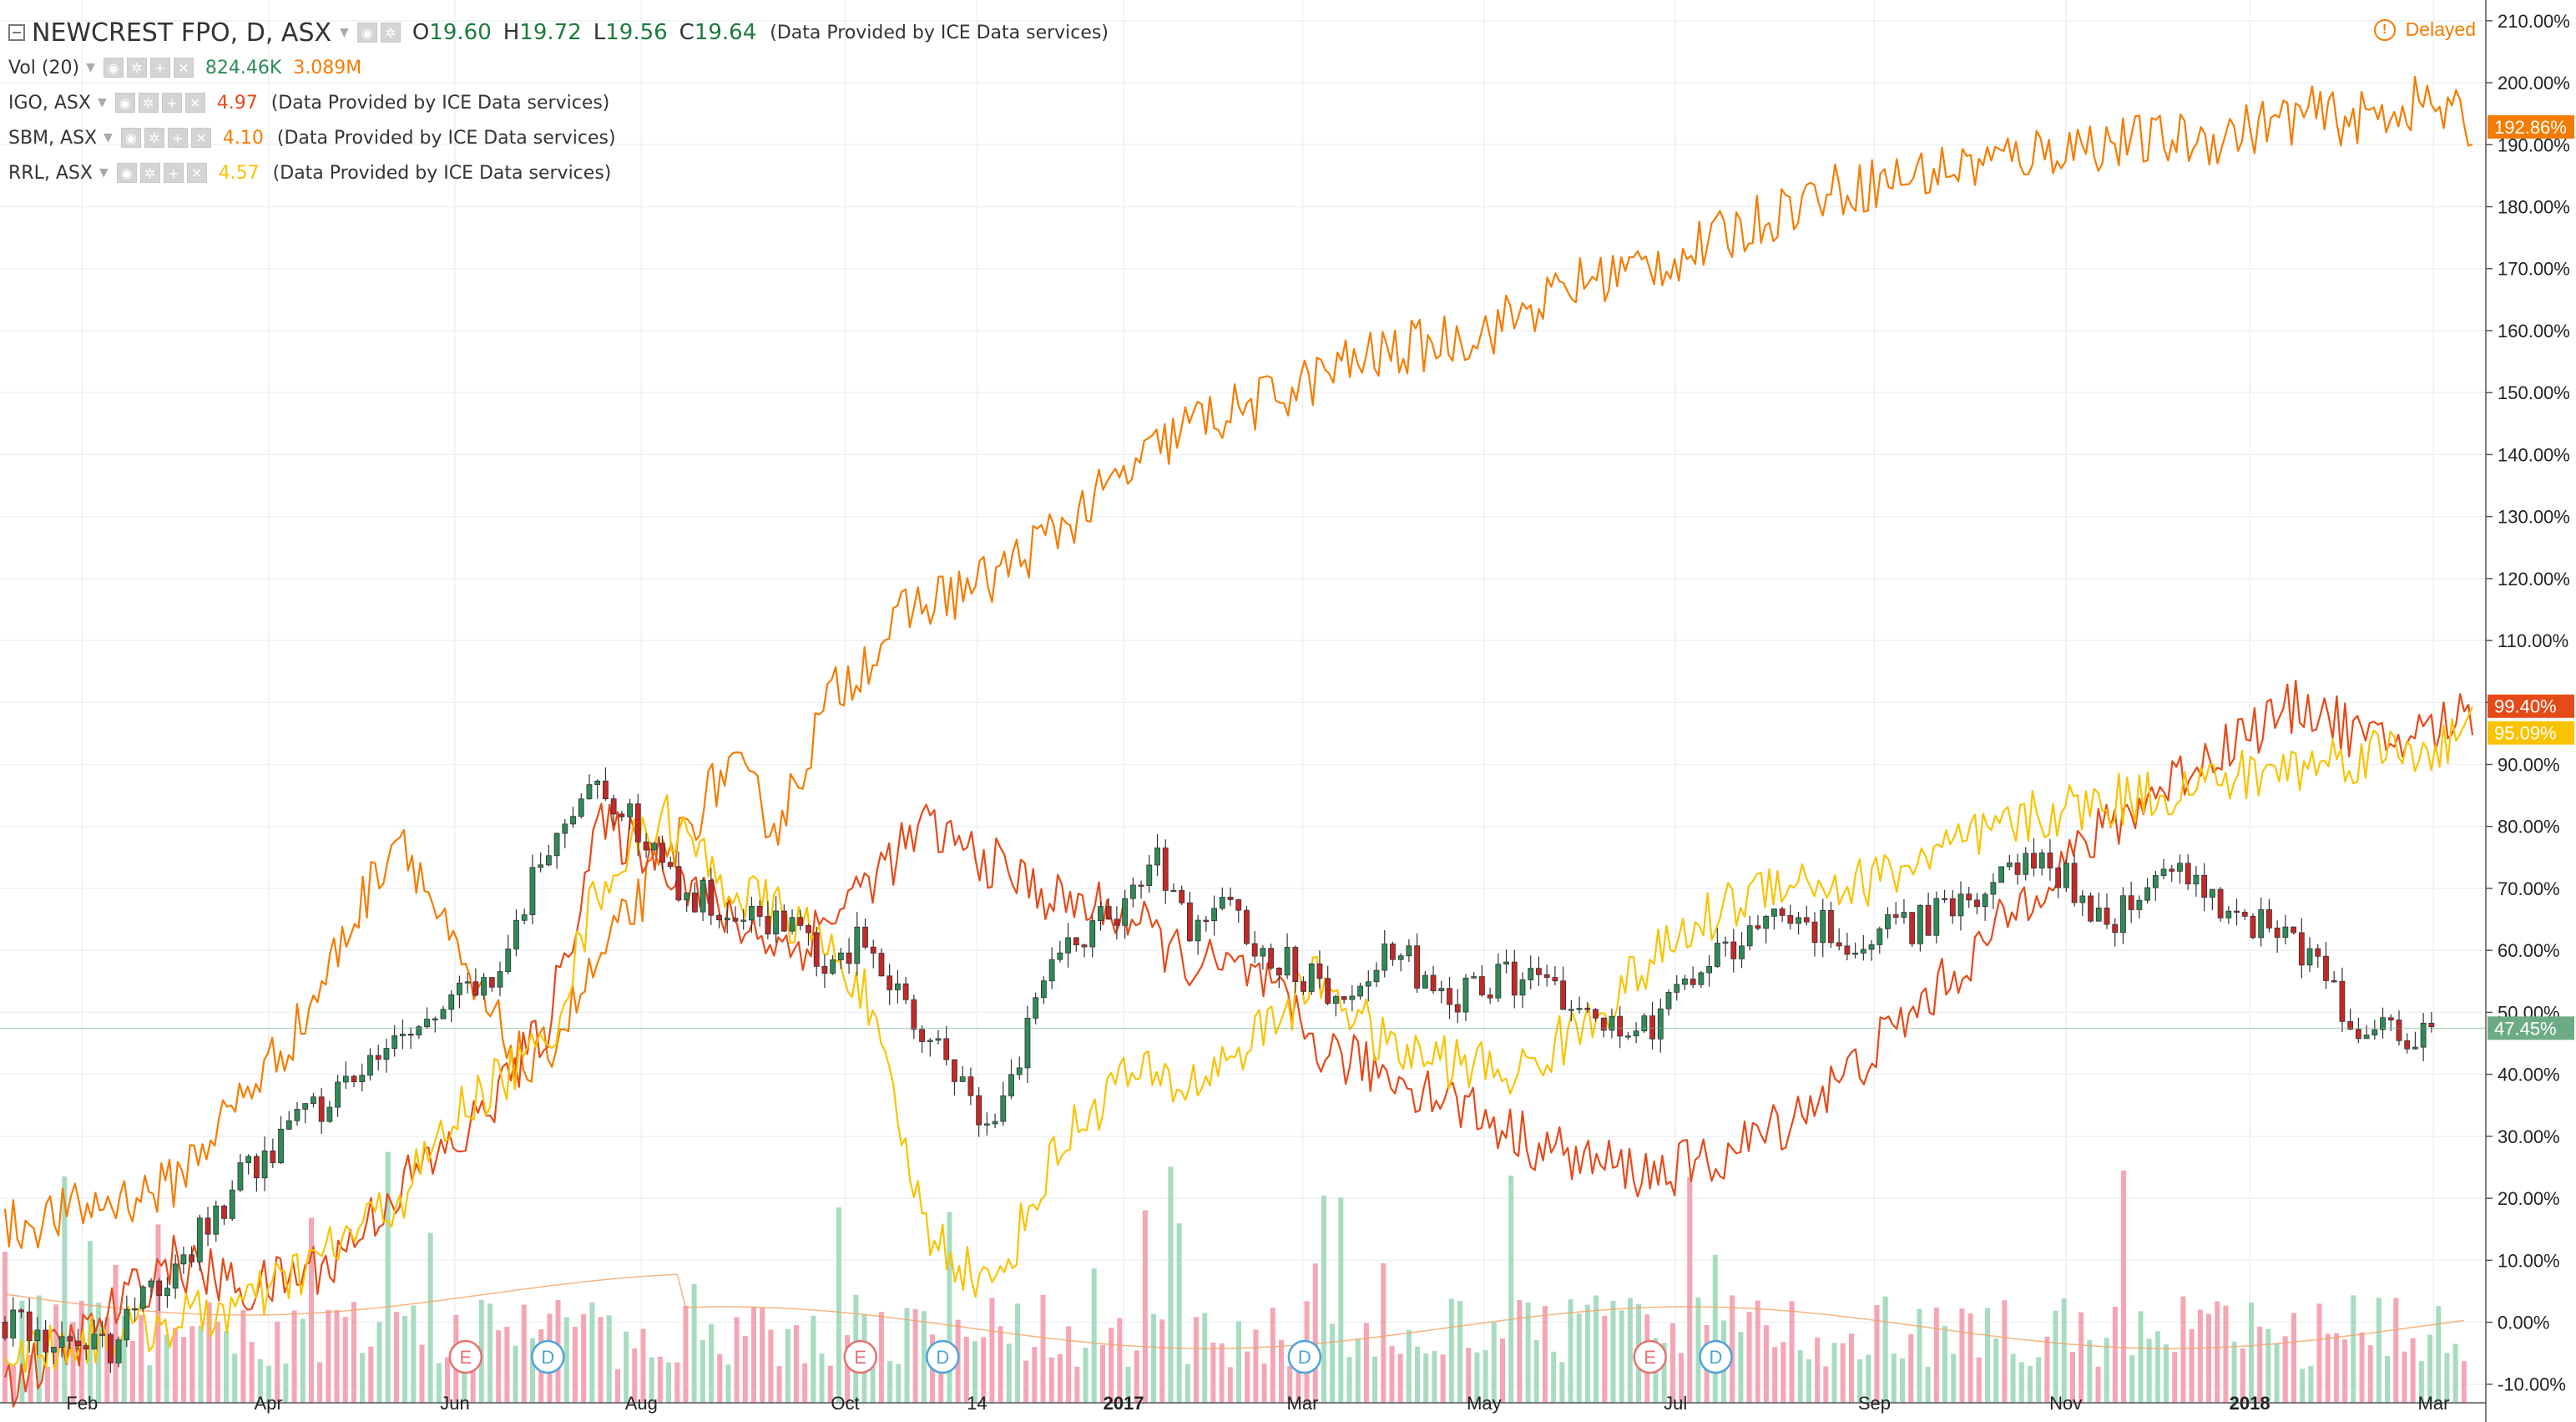 This screenshot has width=2576, height=1422. What do you see at coordinates (2531, 733) in the screenshot?
I see `last-value-badge: 95.09%` at bounding box center [2531, 733].